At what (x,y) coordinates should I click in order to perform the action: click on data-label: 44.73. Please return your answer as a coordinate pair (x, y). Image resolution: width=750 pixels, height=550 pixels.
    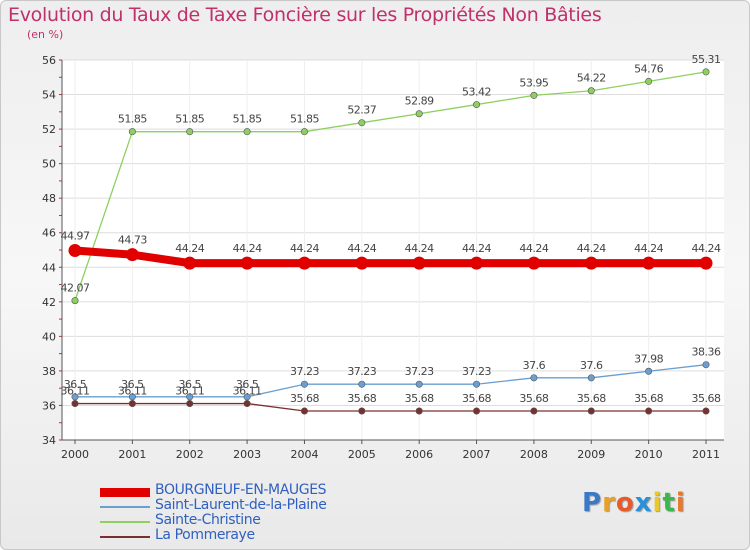
    Looking at the image, I should click on (132, 240).